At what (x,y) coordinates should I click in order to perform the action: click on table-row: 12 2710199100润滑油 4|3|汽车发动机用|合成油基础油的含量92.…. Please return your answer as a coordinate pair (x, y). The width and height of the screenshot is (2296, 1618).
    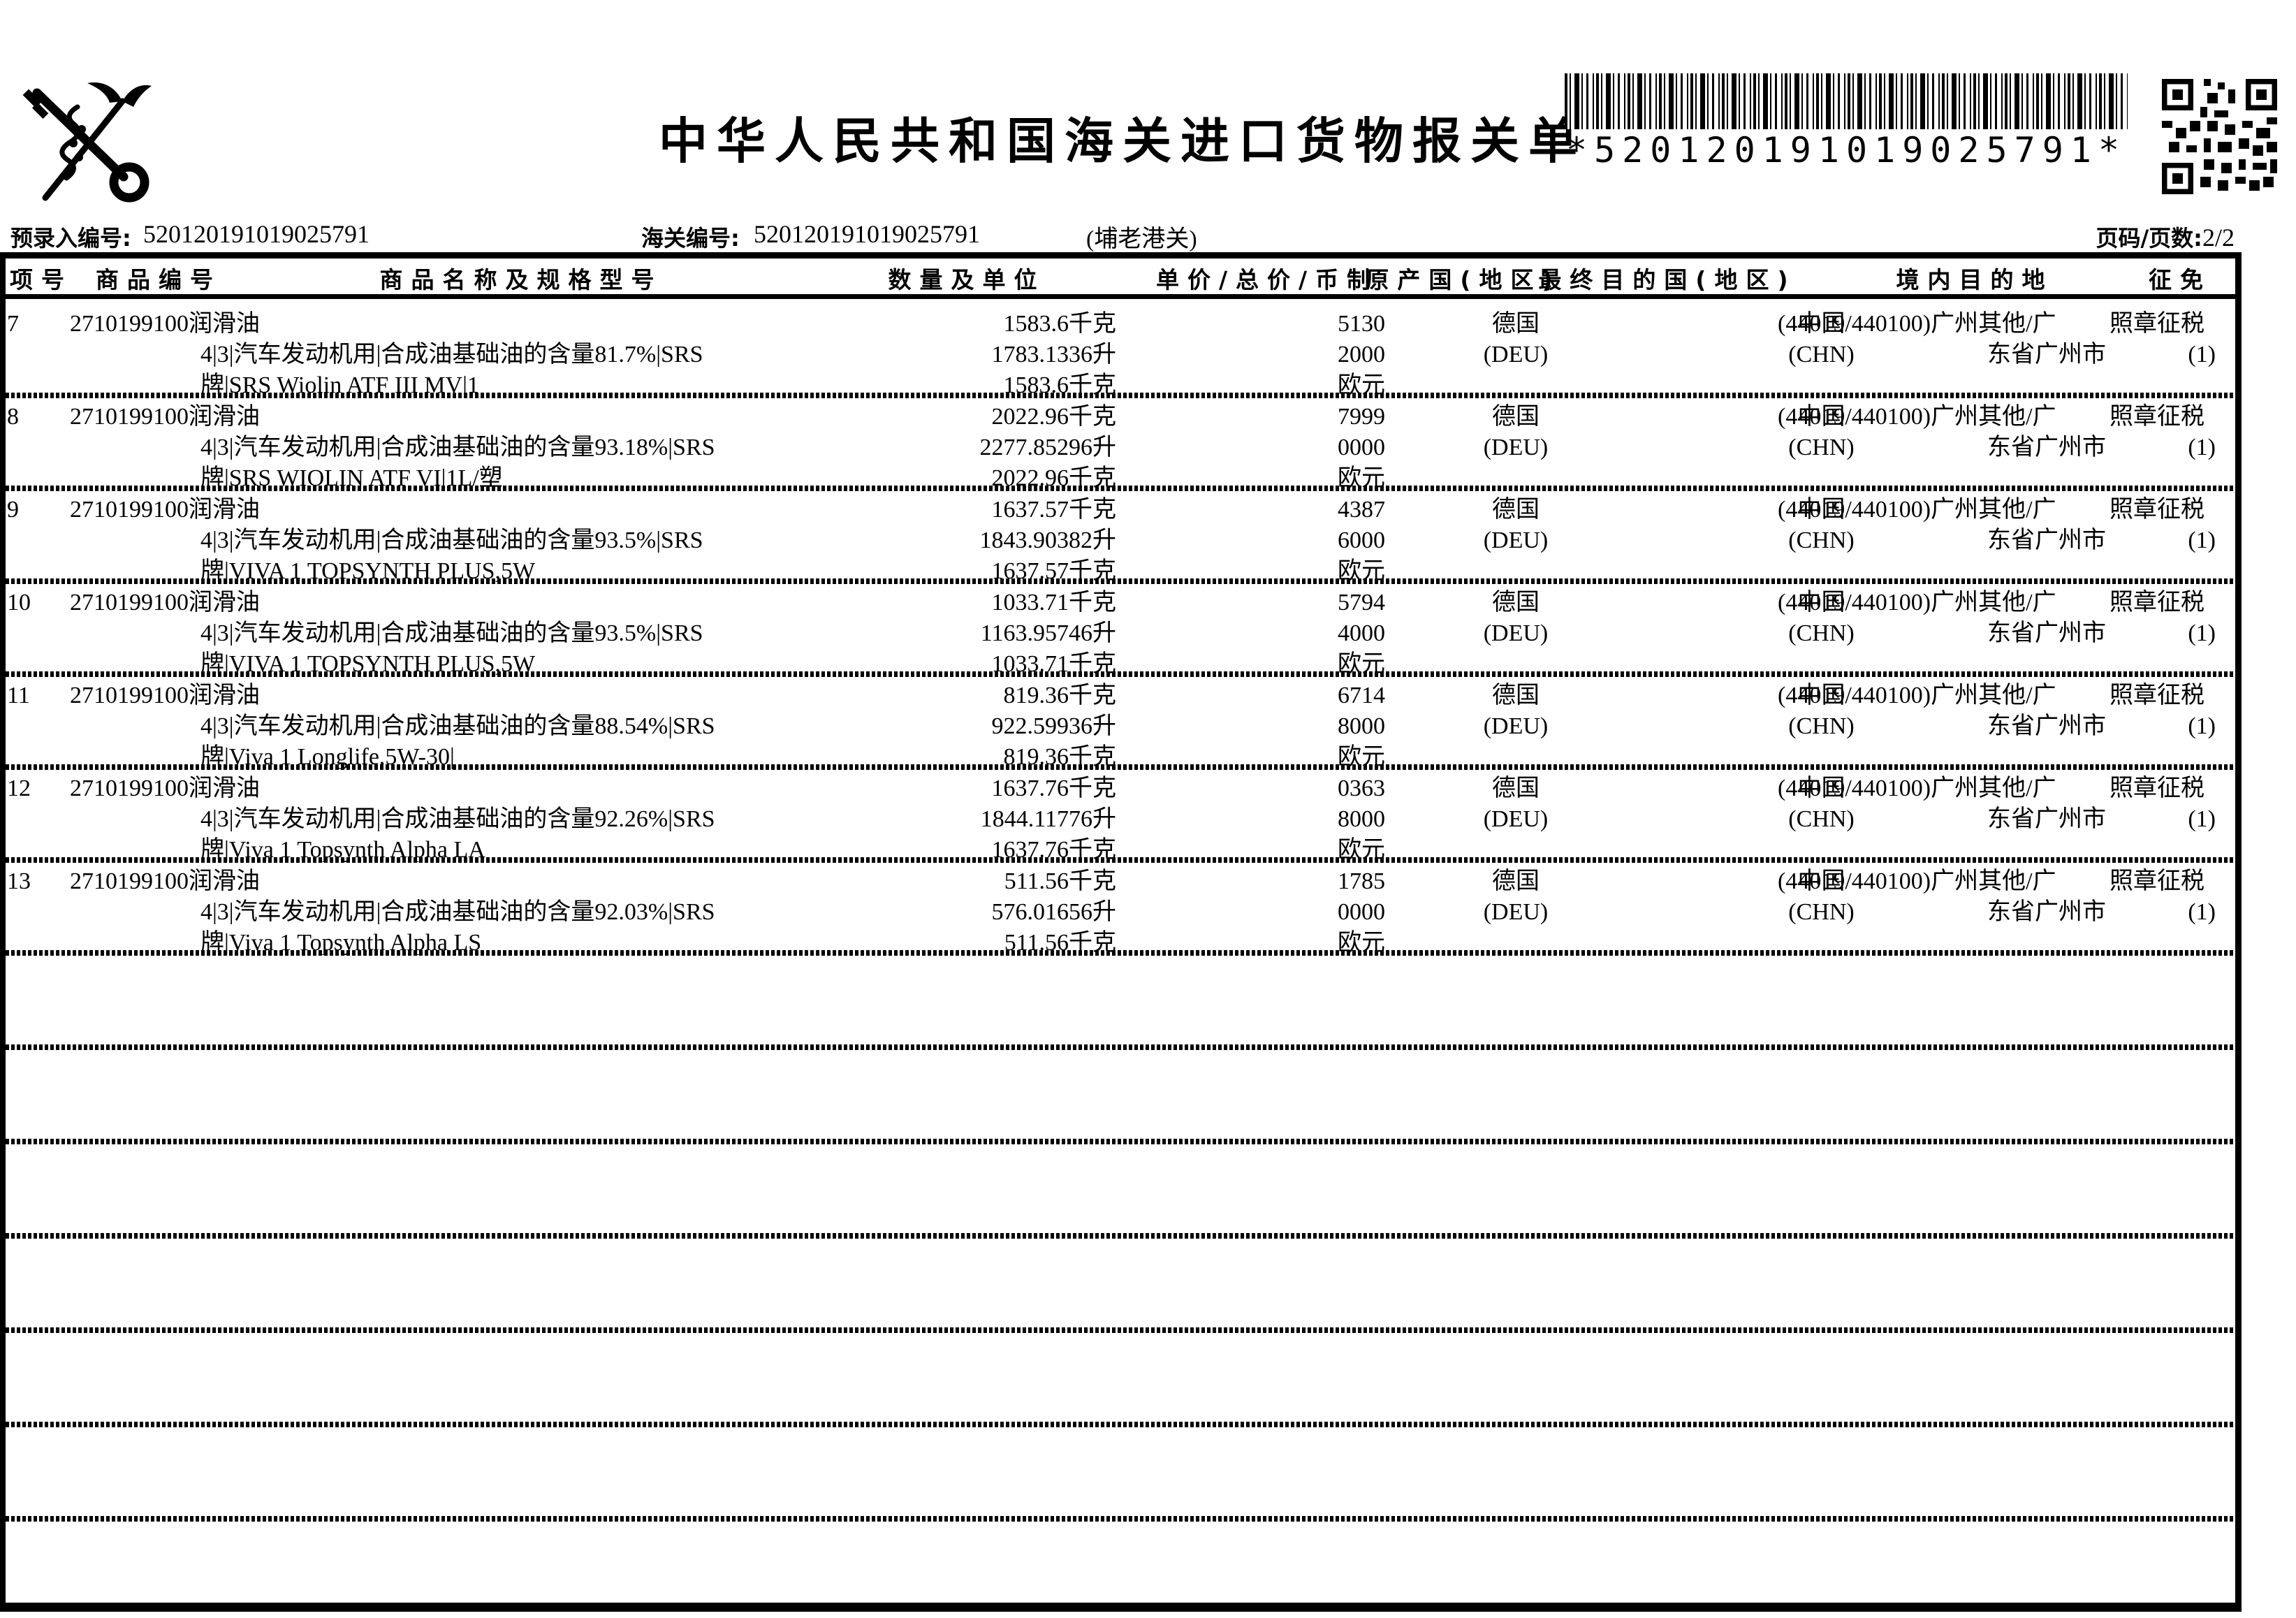
    Looking at the image, I should click on (1120, 817).